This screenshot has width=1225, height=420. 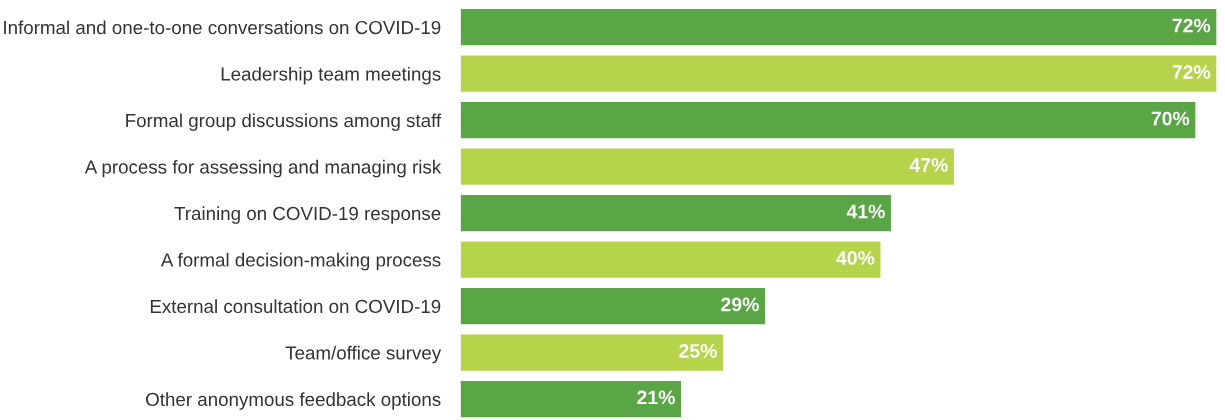 I want to click on data-label: 47%, so click(x=928, y=165).